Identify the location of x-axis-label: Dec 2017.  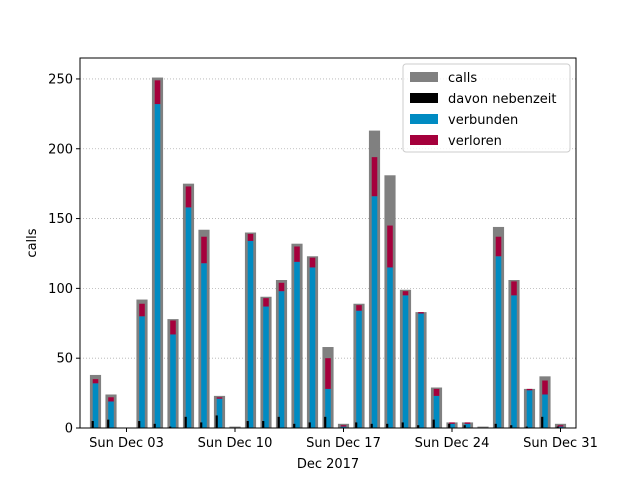
(328, 464).